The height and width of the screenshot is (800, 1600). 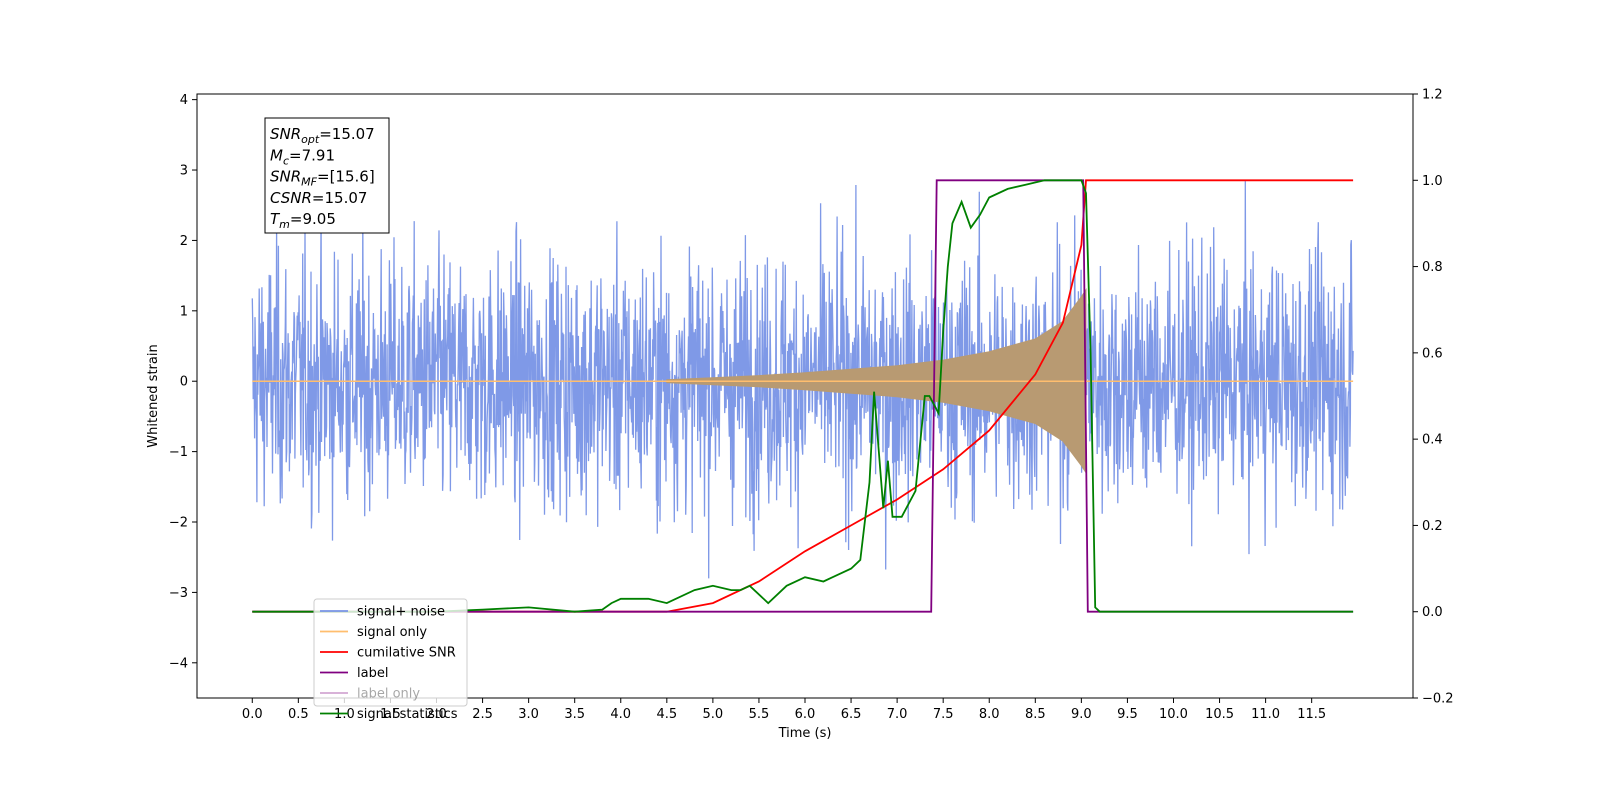 I want to click on y-axis-right: 1.2 1.0 0.8 0.6 0.4 0.2 0.0 −0.2, so click(x=1433, y=397).